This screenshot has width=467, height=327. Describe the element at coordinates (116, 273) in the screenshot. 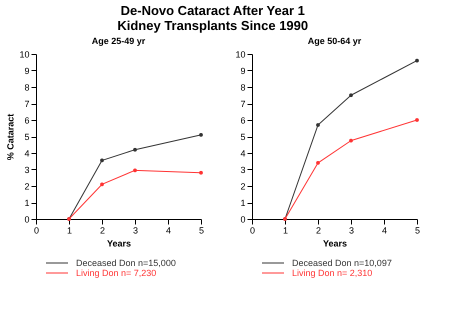

I see `legend-label: Living Don n= 7,230` at that location.